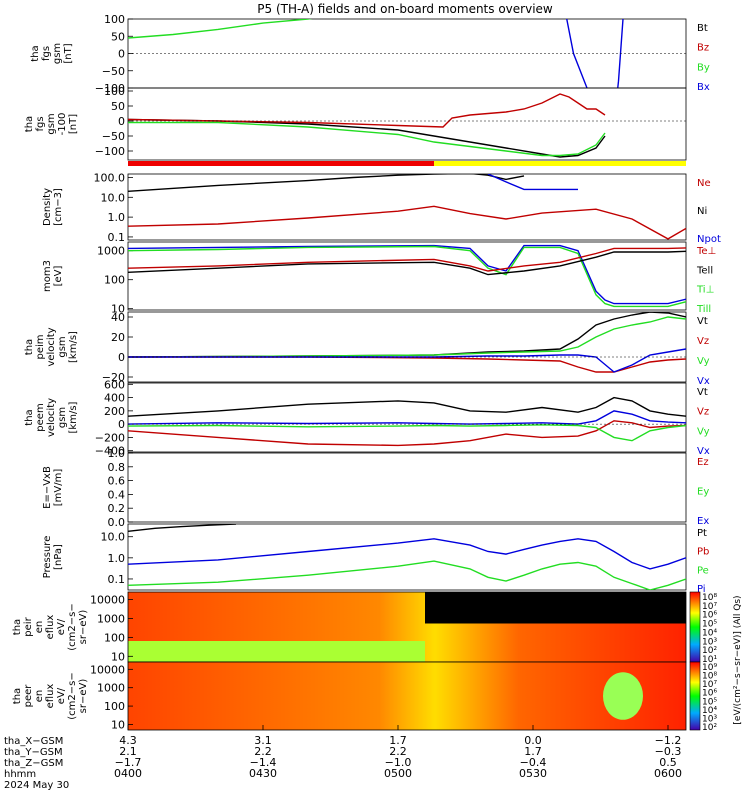 The image size is (750, 800). I want to click on y-tick-label: 1000, so click(111, 251).